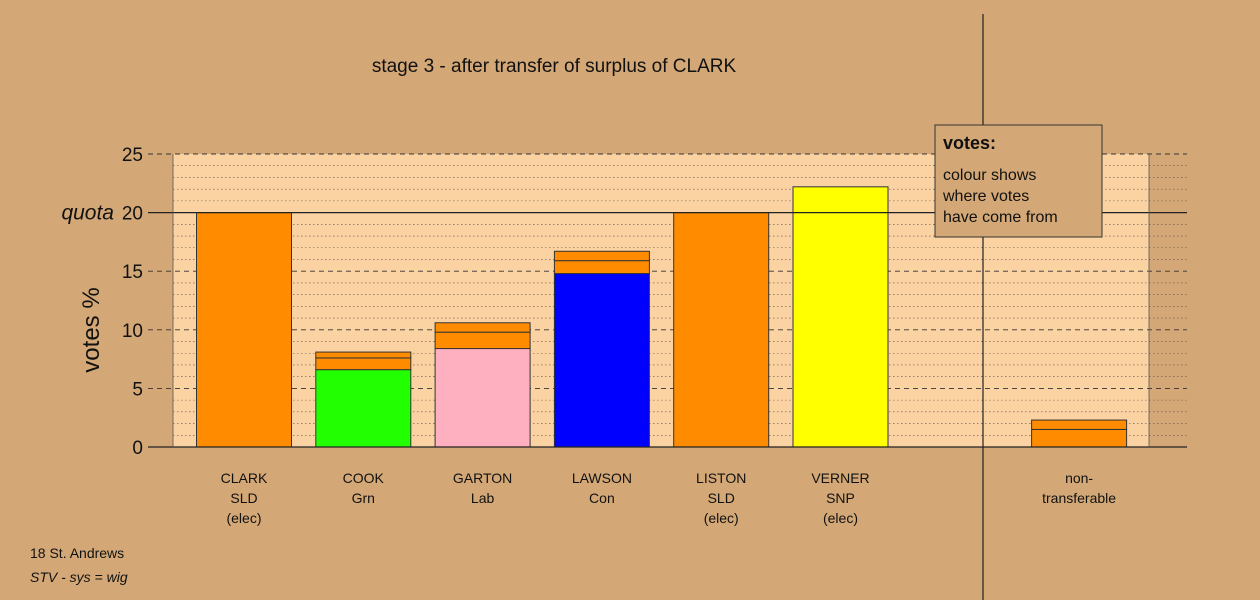 This screenshot has width=1260, height=600. Describe the element at coordinates (137, 448) in the screenshot. I see `y-tick-label: 0` at that location.